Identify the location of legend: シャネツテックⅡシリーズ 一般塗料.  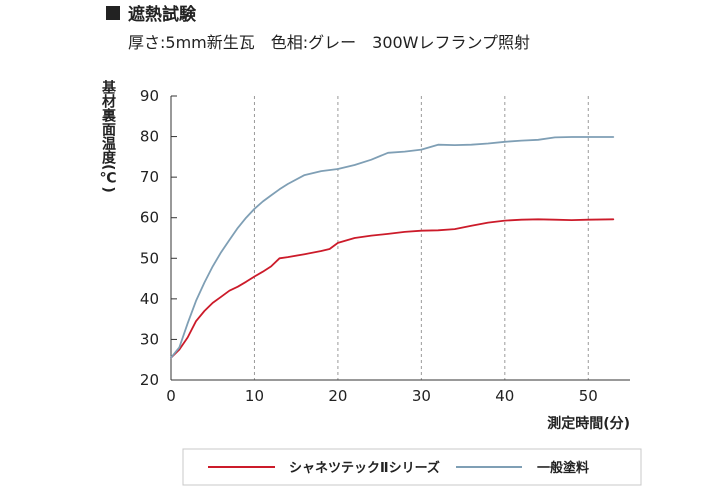
(412, 467).